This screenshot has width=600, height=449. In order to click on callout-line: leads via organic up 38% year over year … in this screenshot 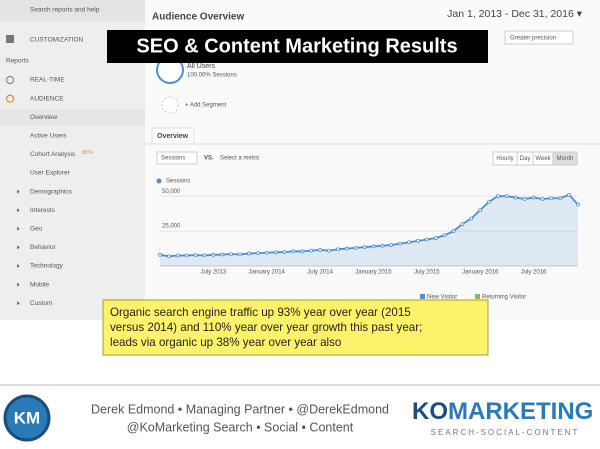, I will do `click(225, 342)`.